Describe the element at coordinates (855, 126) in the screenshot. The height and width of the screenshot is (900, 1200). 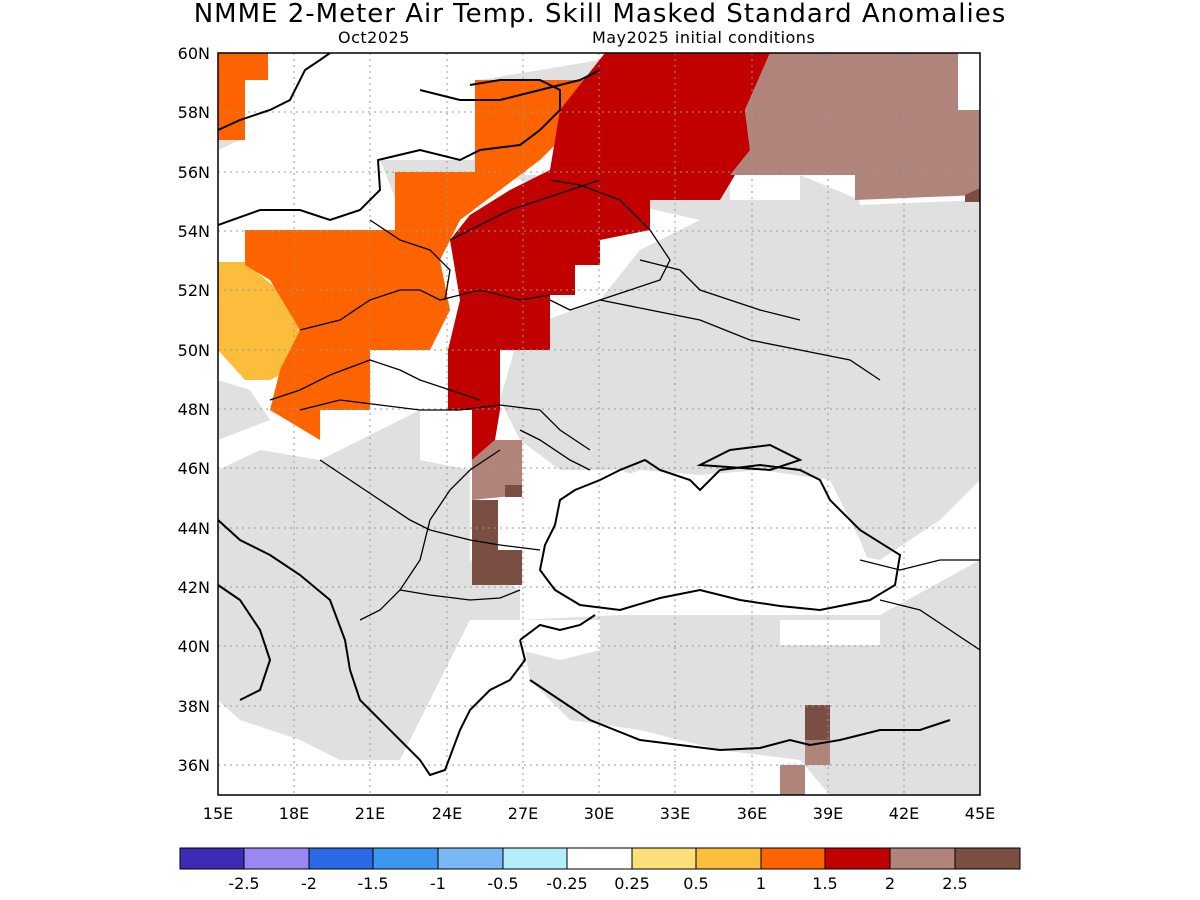
I see `pink-region-russia` at that location.